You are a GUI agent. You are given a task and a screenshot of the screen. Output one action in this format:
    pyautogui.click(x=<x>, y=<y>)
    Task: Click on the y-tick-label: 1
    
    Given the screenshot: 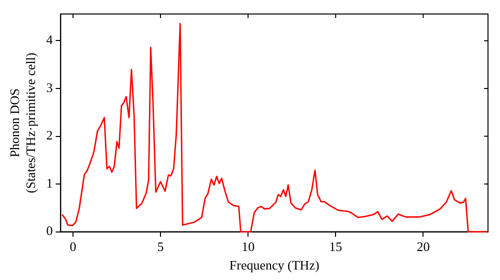 What is the action you would take?
    pyautogui.click(x=49, y=182)
    